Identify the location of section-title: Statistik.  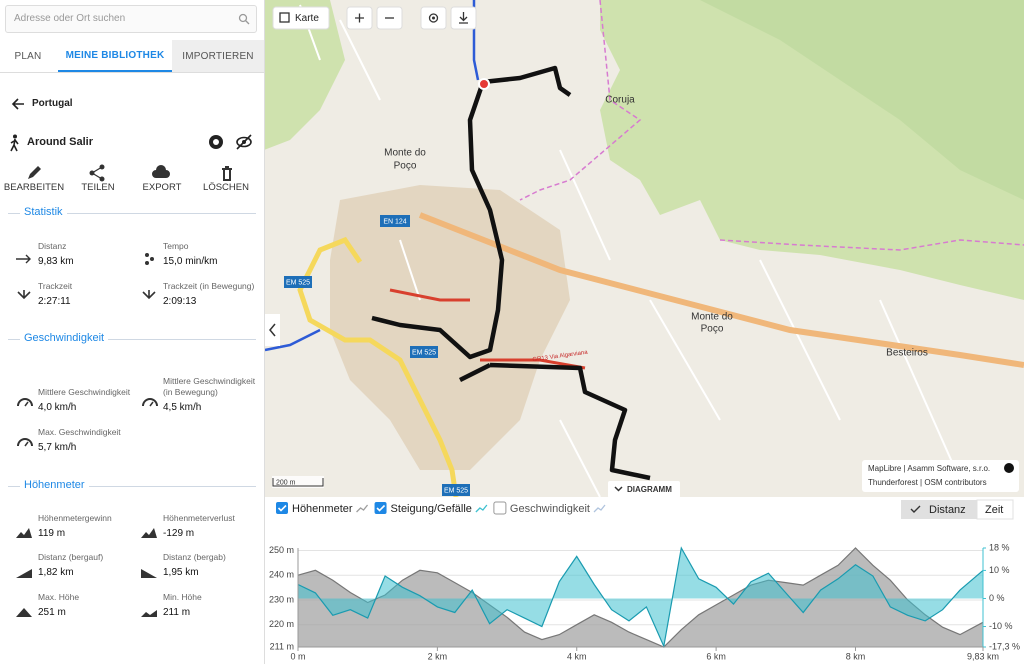
(43, 212).